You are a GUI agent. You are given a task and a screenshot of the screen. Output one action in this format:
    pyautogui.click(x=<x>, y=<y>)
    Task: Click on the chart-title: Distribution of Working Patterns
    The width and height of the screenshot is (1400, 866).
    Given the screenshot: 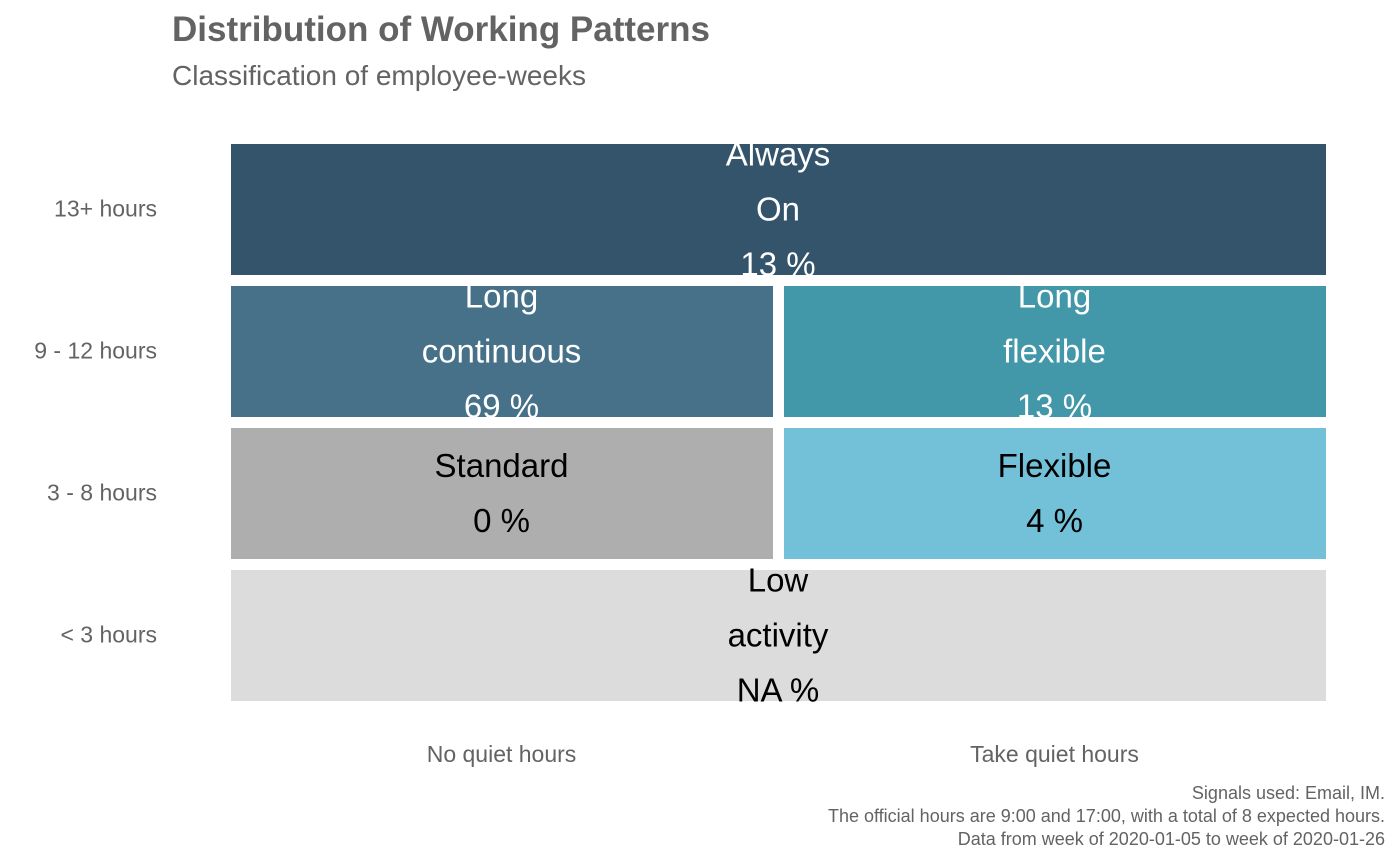 What is the action you would take?
    pyautogui.click(x=441, y=29)
    